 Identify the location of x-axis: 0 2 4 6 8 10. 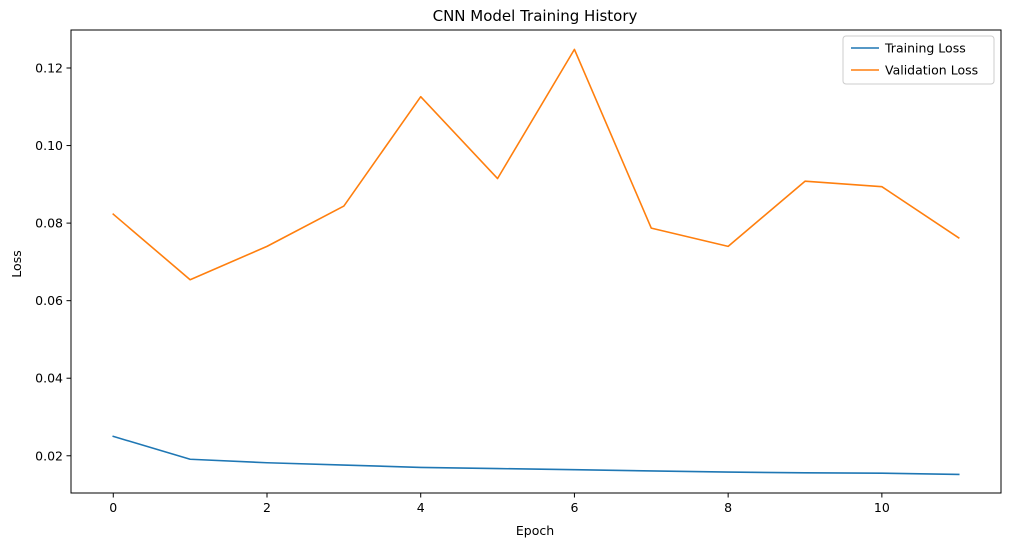
(499, 504).